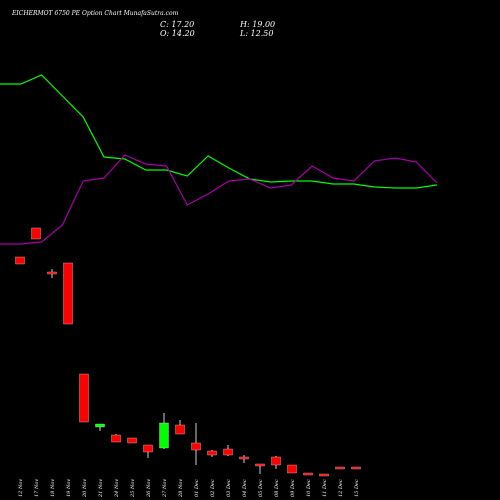  Describe the element at coordinates (213, 488) in the screenshot. I see `x-tick-label: 02 Dec` at that location.